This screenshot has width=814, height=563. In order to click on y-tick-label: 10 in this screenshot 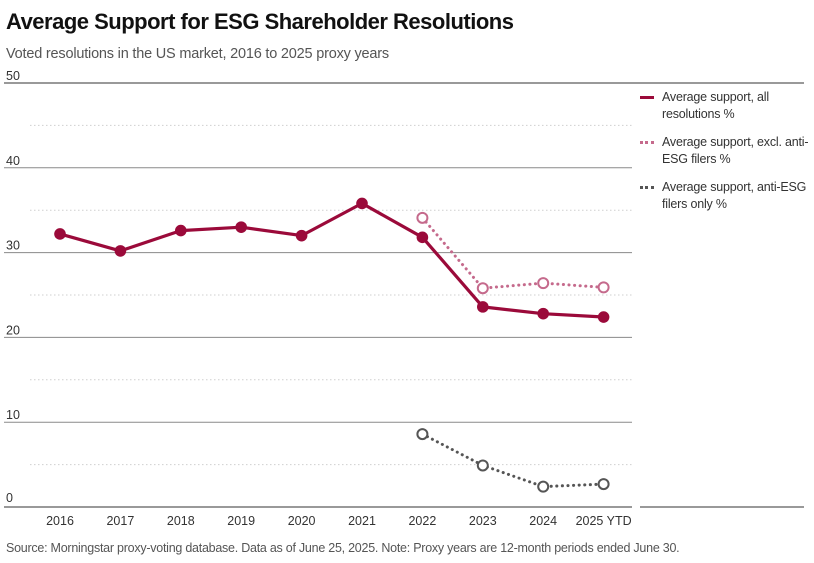, I will do `click(13, 415)`.